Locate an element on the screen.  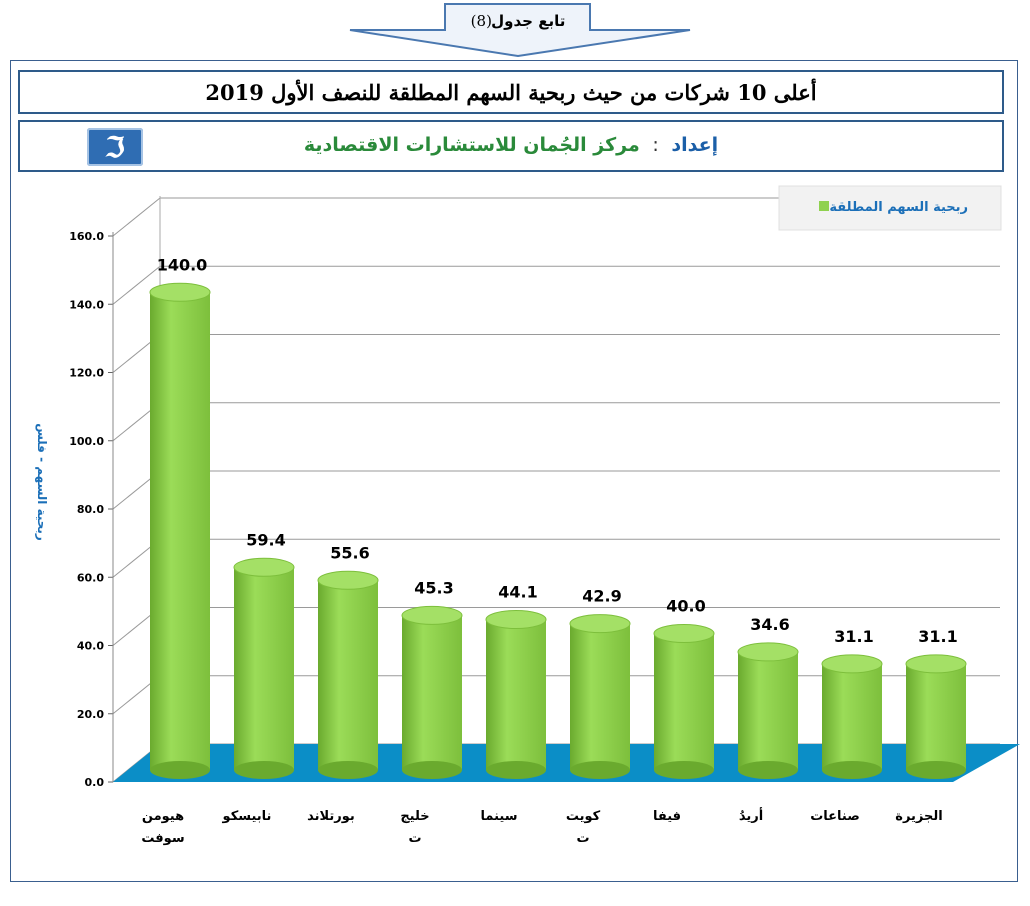
value-label: 42.9 is located at coordinates (601, 596).